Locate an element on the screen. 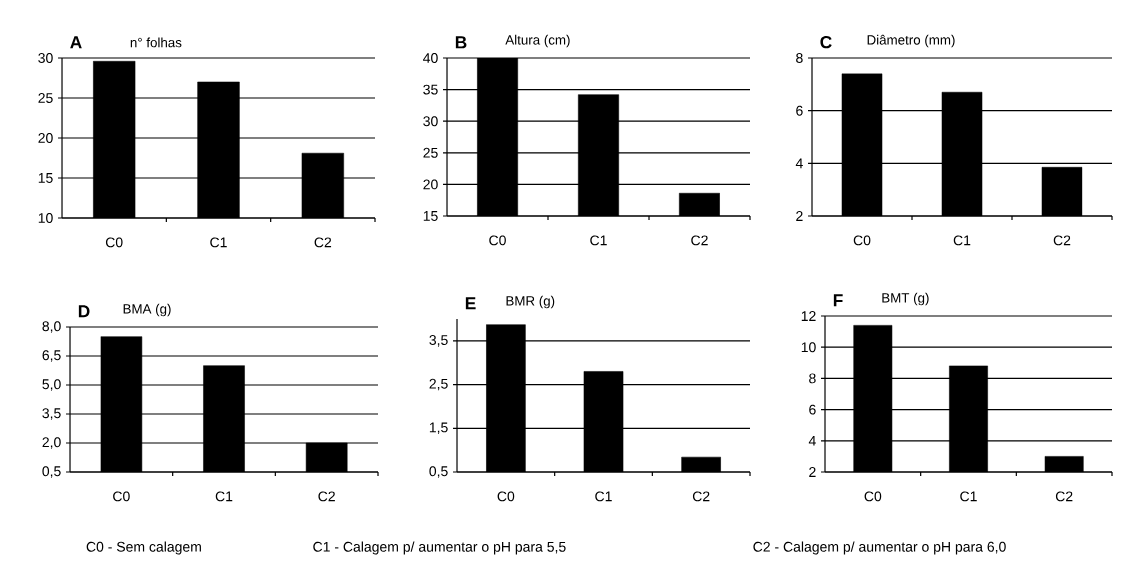 The height and width of the screenshot is (574, 1127). text: C2 - Calagem p/ aumentar o pH para 6,0 is located at coordinates (879, 548).